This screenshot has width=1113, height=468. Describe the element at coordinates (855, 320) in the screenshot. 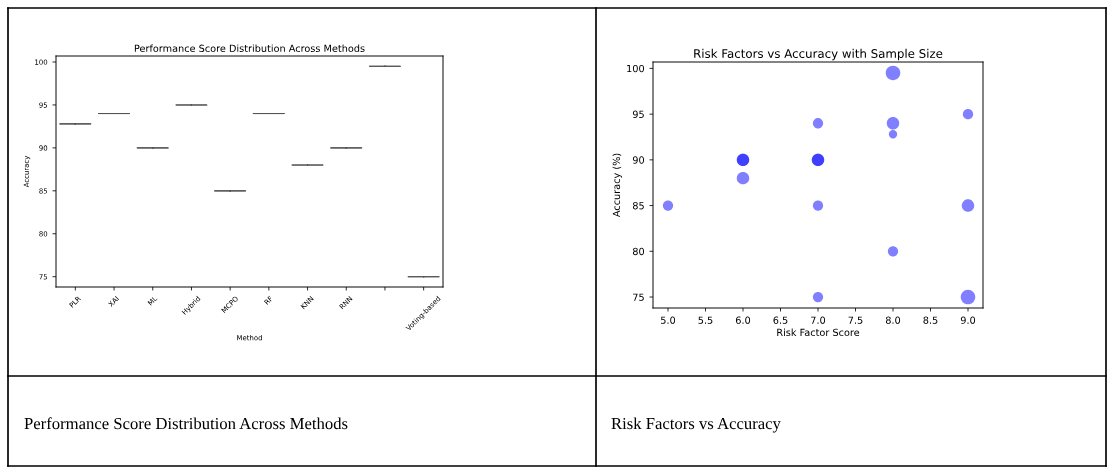

I see `x-tick-label: 7.5` at that location.